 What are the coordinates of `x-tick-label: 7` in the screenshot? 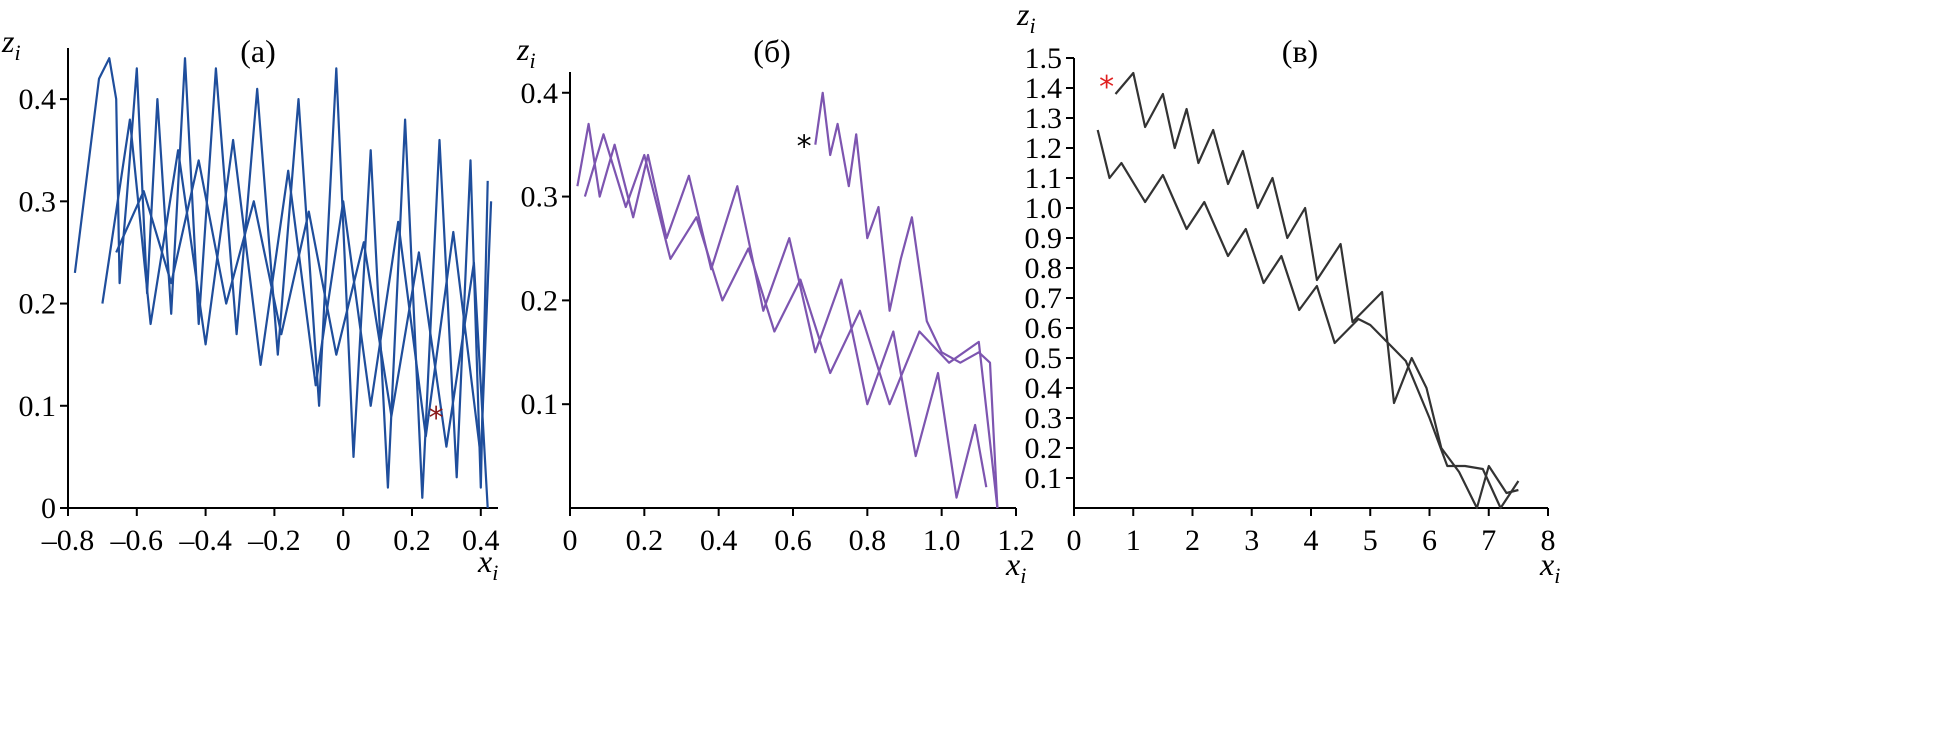 It's located at (1488, 540).